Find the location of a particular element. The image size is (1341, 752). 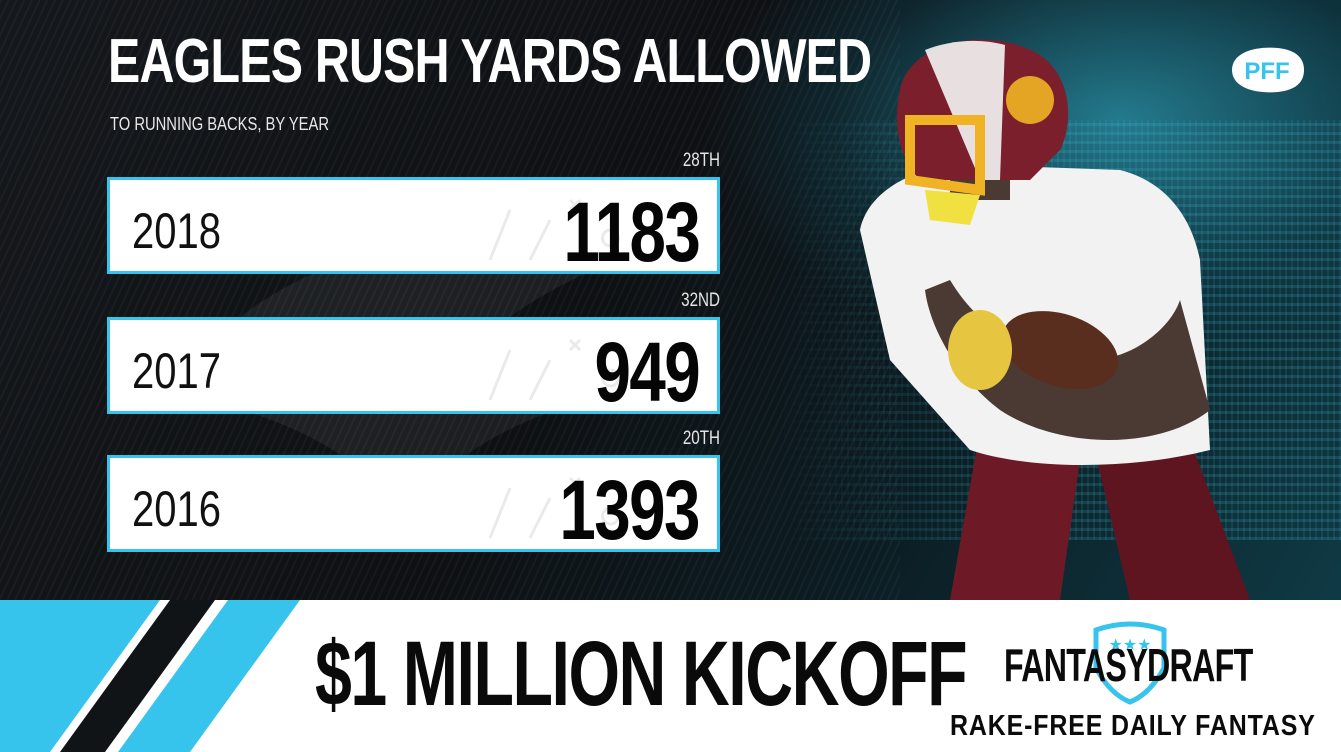

rank-label: 28TH is located at coordinates (701, 160).